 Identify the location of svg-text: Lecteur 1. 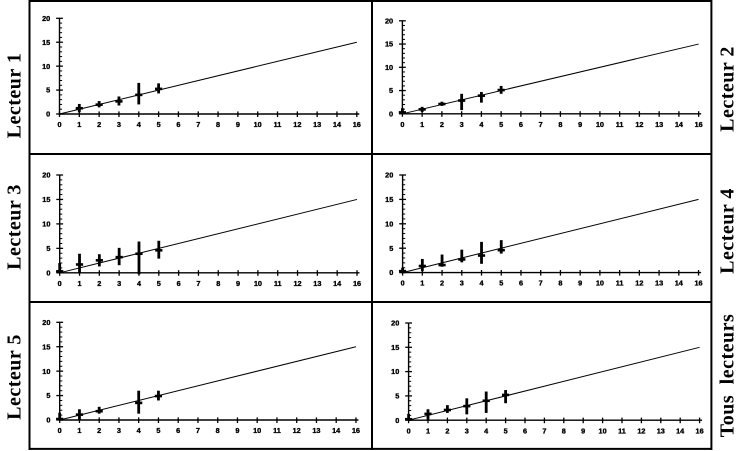
(15, 96).